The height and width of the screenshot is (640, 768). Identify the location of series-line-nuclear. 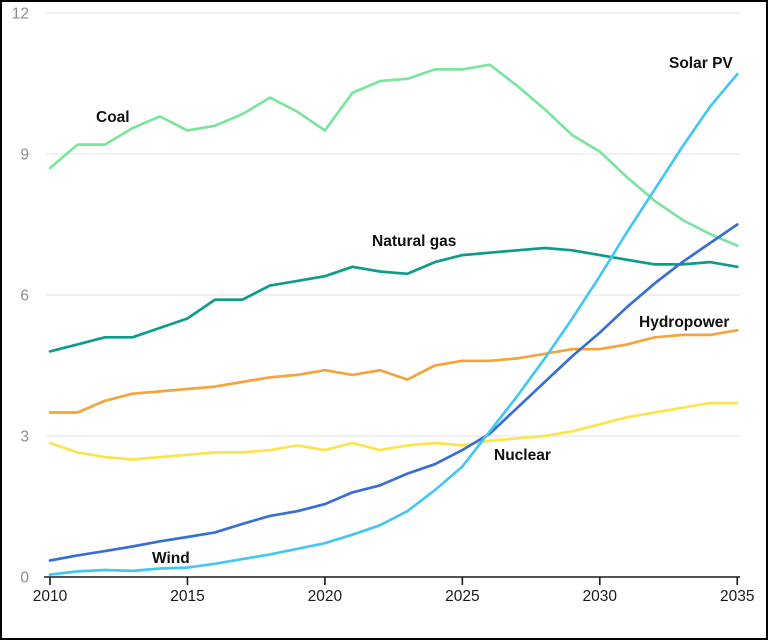
(393, 431).